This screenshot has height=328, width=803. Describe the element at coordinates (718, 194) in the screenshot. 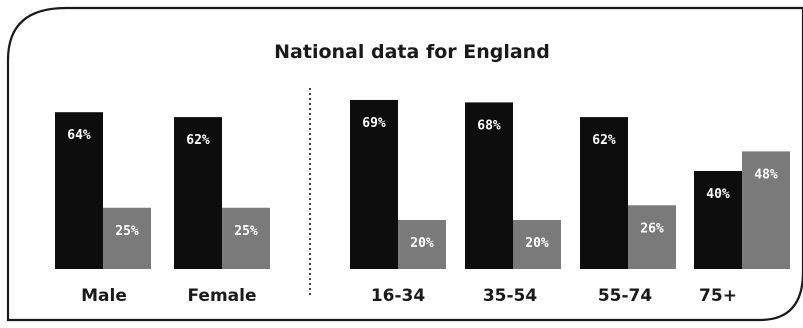

I see `value-label-dark-5: 40%` at that location.